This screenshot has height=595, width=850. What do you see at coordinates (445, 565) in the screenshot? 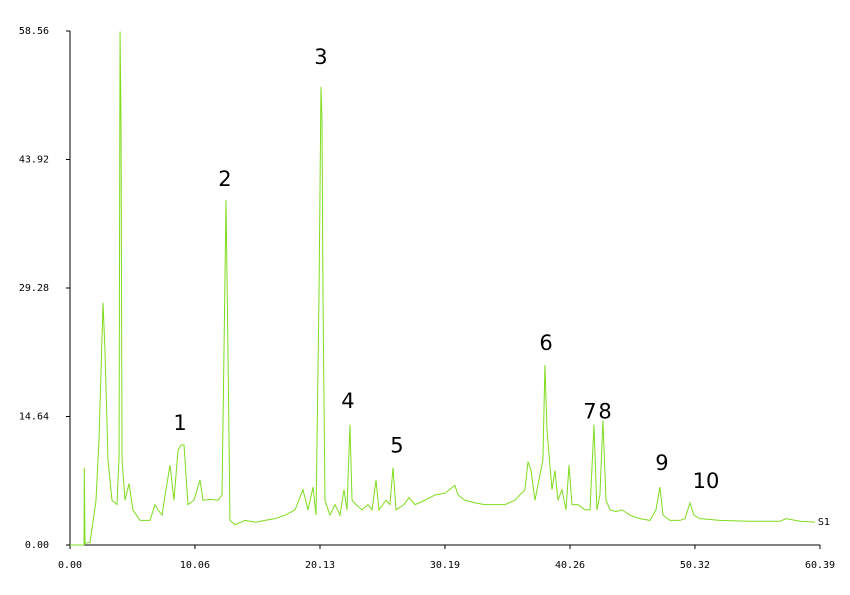
I see `x-tick-label: 30.19` at bounding box center [445, 565].